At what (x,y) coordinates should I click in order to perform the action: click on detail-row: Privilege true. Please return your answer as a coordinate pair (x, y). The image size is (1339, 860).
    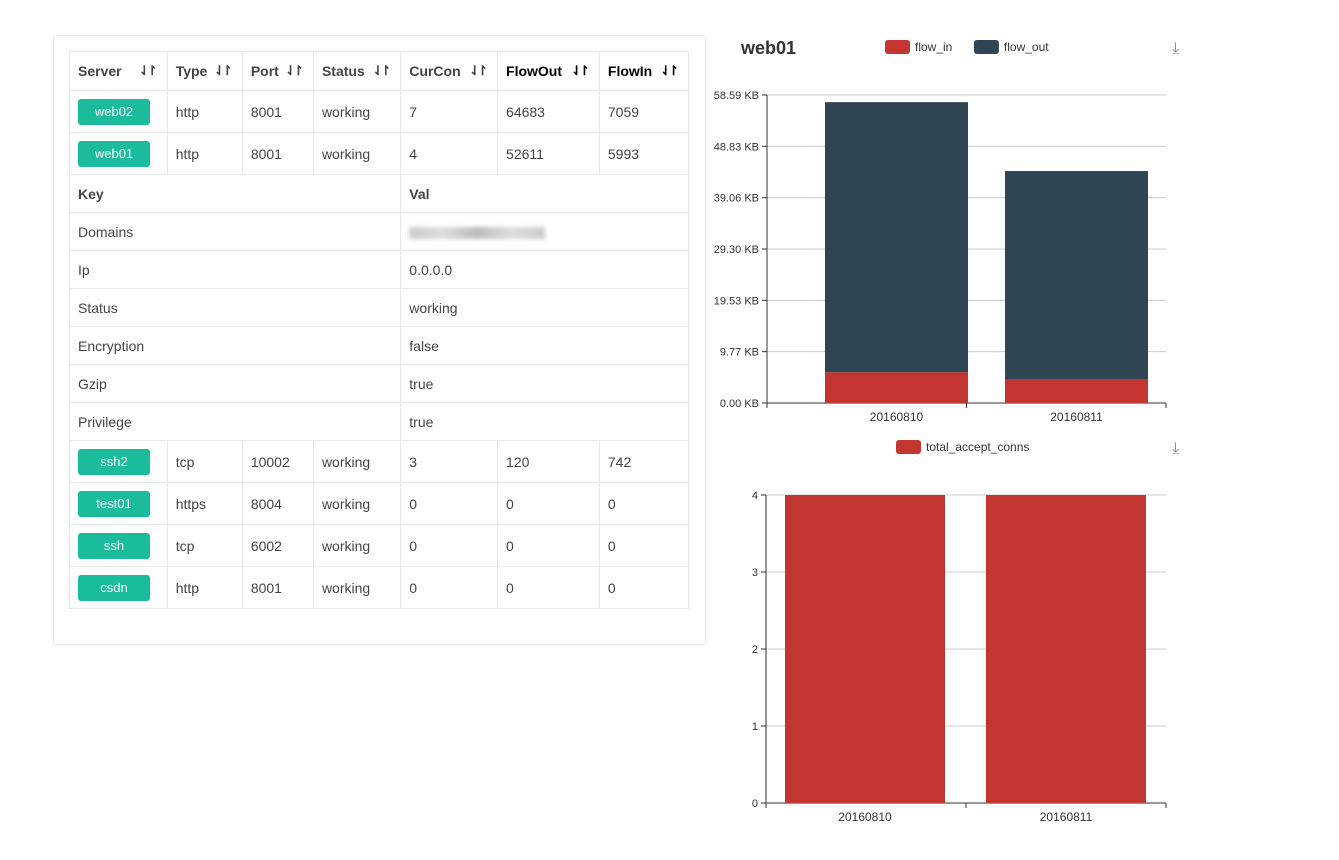
    Looking at the image, I should click on (378, 421).